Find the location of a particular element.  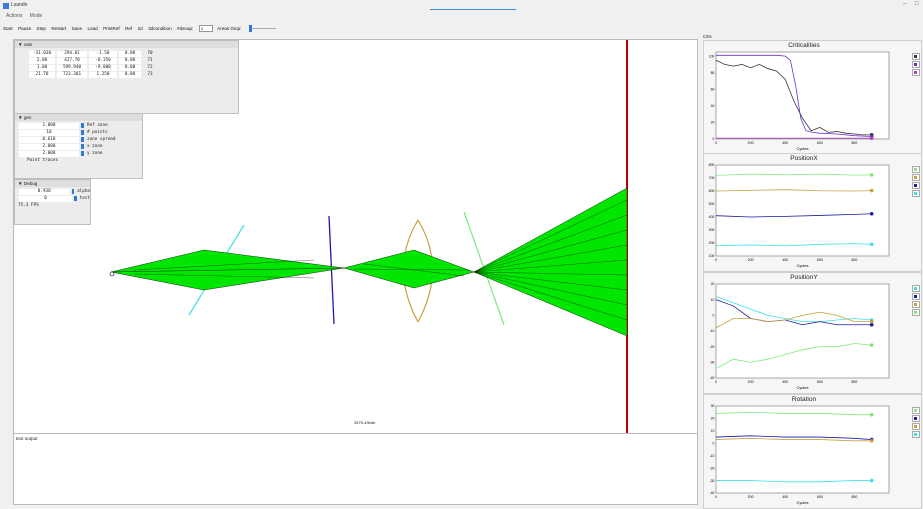

minimize-icon: – is located at coordinates (905, 4).